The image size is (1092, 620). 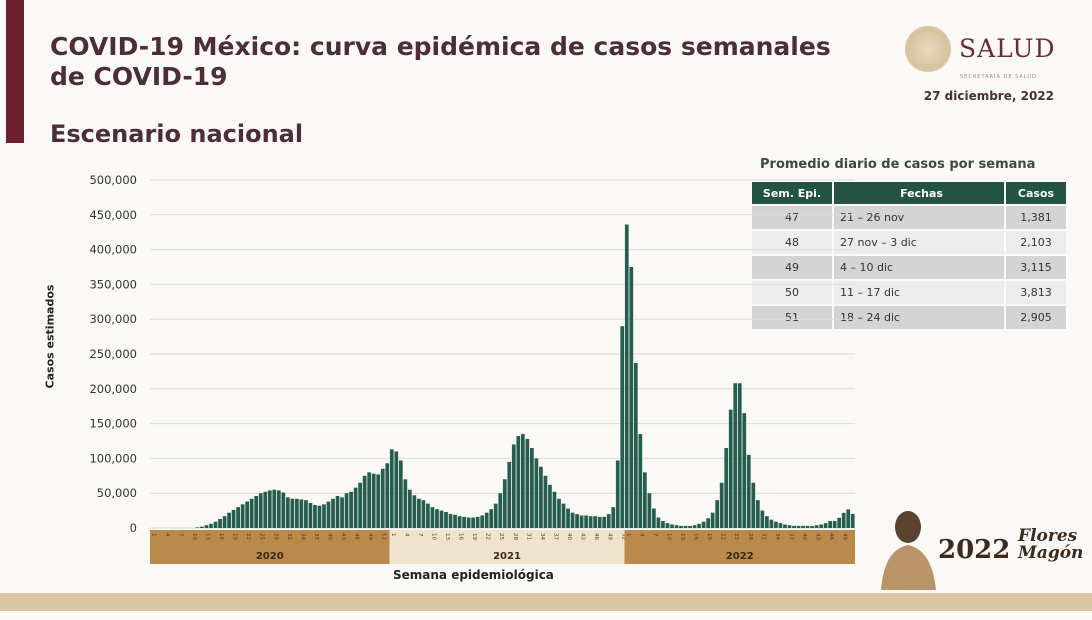 What do you see at coordinates (792, 267) in the screenshot?
I see `cell-week: 49` at bounding box center [792, 267].